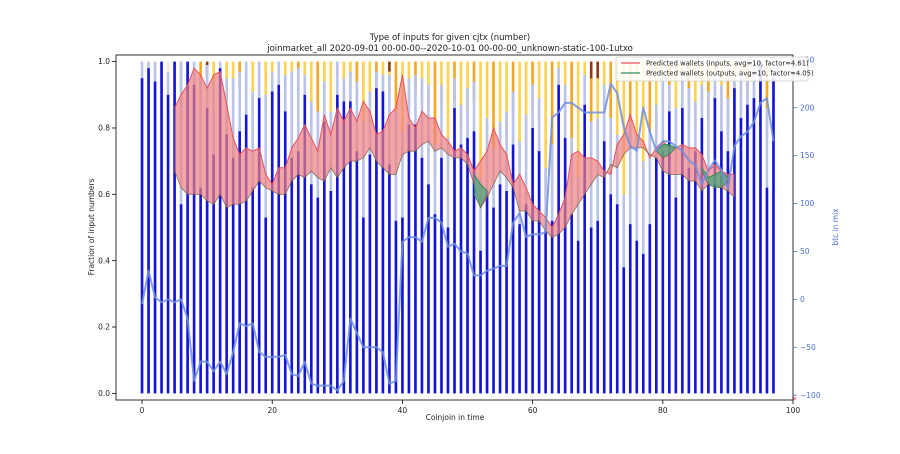 This screenshot has width=900, height=454. Describe the element at coordinates (663, 410) in the screenshot. I see `x-tick-label: 80` at that location.